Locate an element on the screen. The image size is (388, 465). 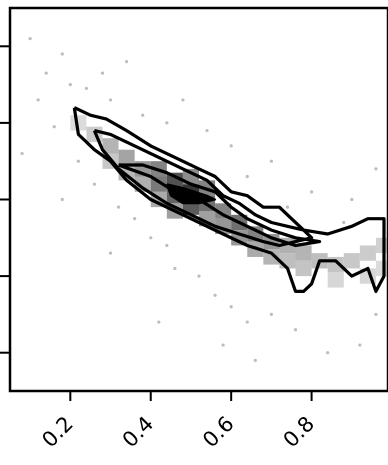
x-axis-ticks: 0.2 0.4 0.6 0.8 is located at coordinates (178, 421).